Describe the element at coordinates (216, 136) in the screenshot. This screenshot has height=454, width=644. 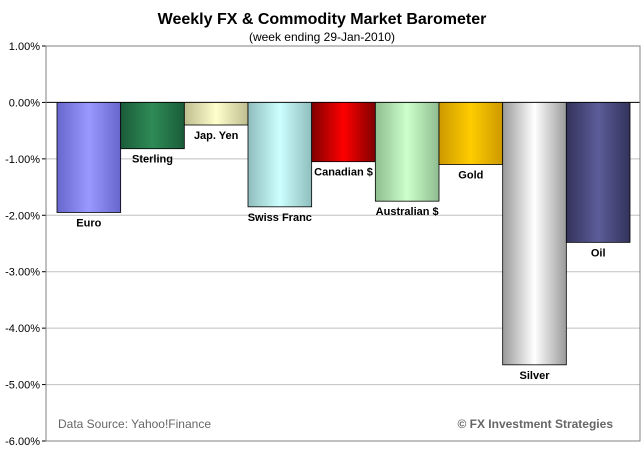
I see `bar-label: Jap. Yen` at that location.